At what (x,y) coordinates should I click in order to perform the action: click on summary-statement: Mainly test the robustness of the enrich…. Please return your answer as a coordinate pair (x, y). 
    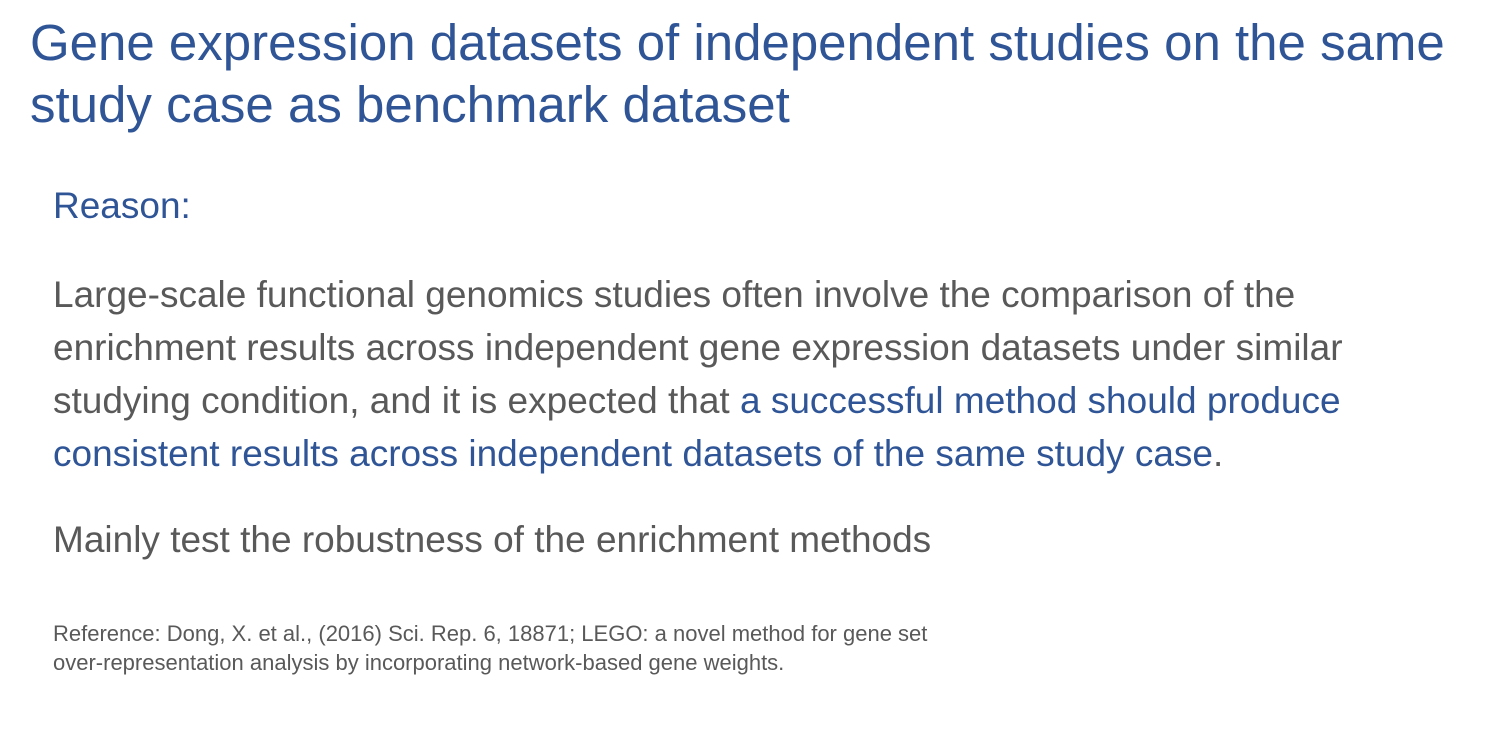
    Looking at the image, I should click on (492, 539).